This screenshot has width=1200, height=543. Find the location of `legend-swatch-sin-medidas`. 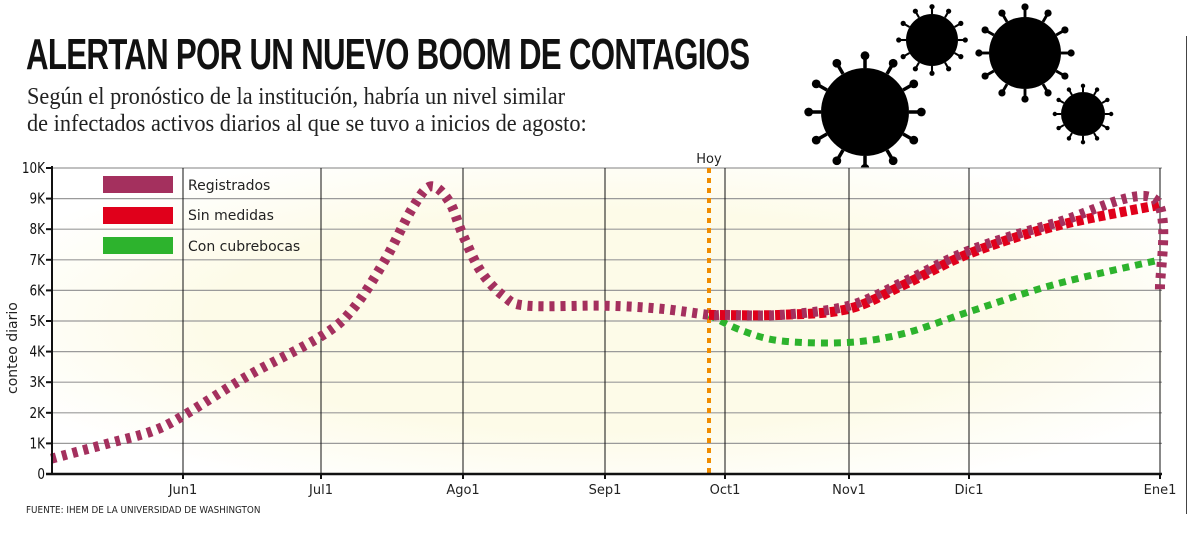

legend-swatch-sin-medidas is located at coordinates (138, 215).